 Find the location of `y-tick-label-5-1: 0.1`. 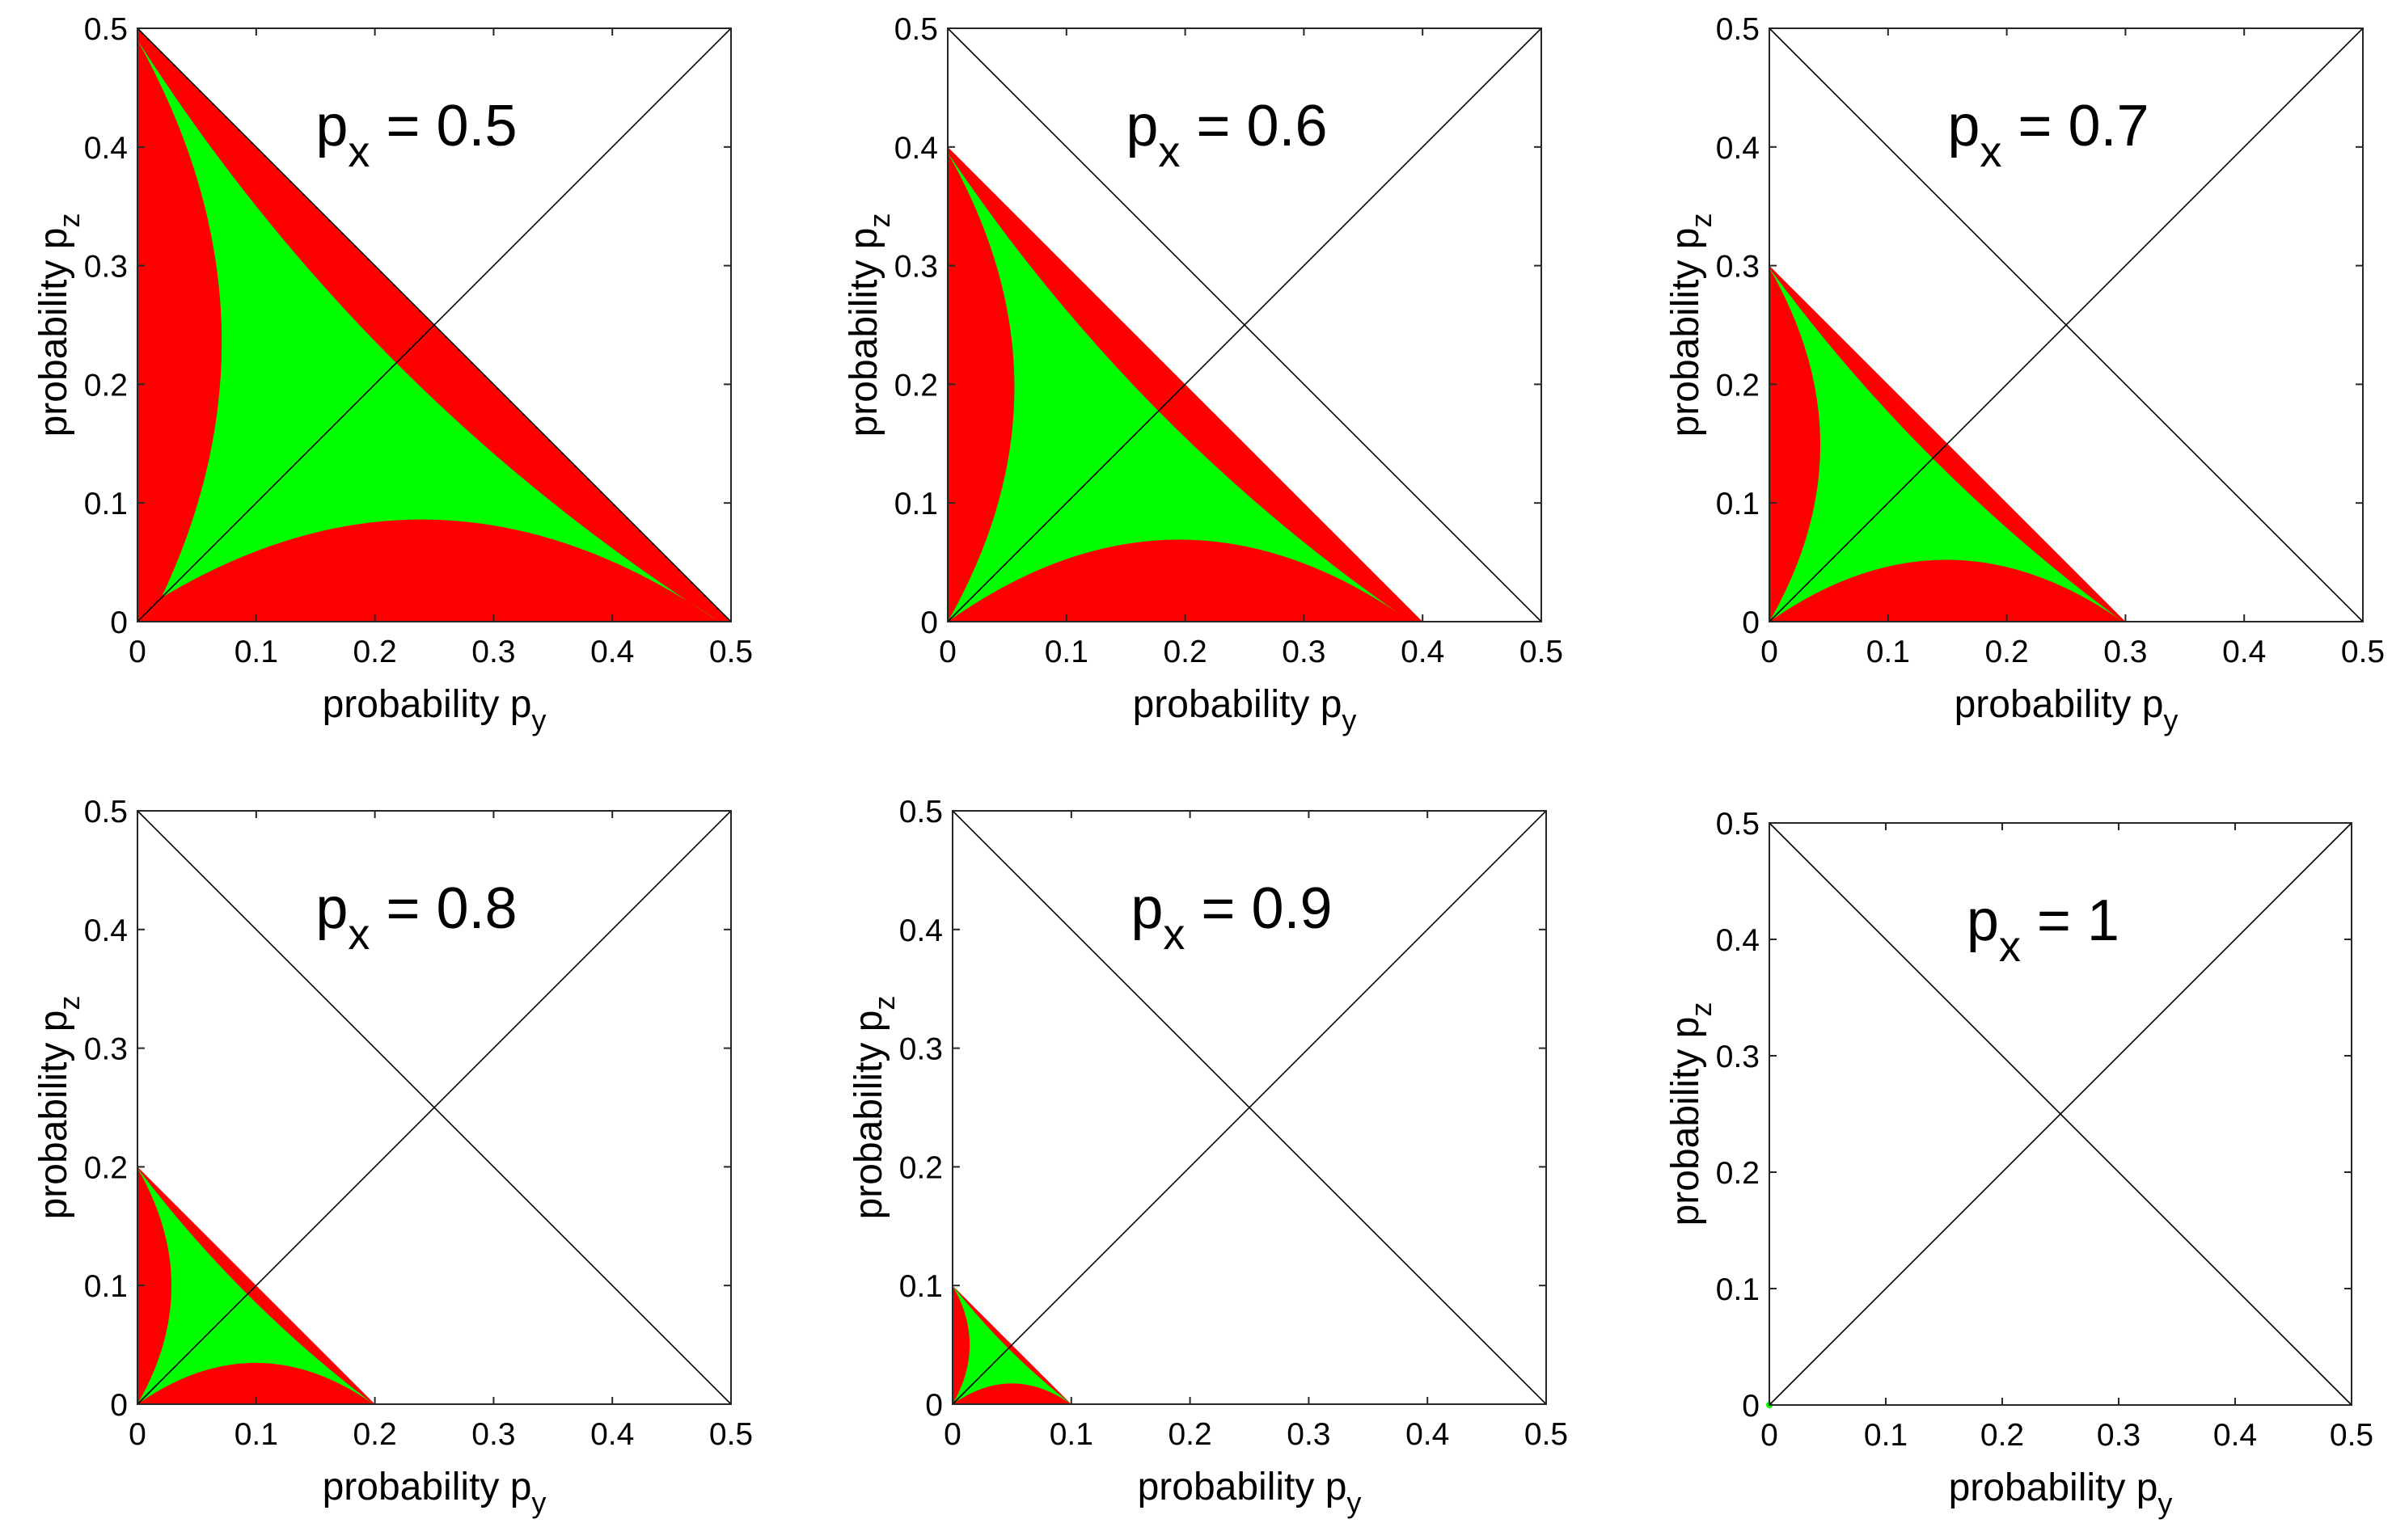

y-tick-label-5-1: 0.1 is located at coordinates (921, 1286).